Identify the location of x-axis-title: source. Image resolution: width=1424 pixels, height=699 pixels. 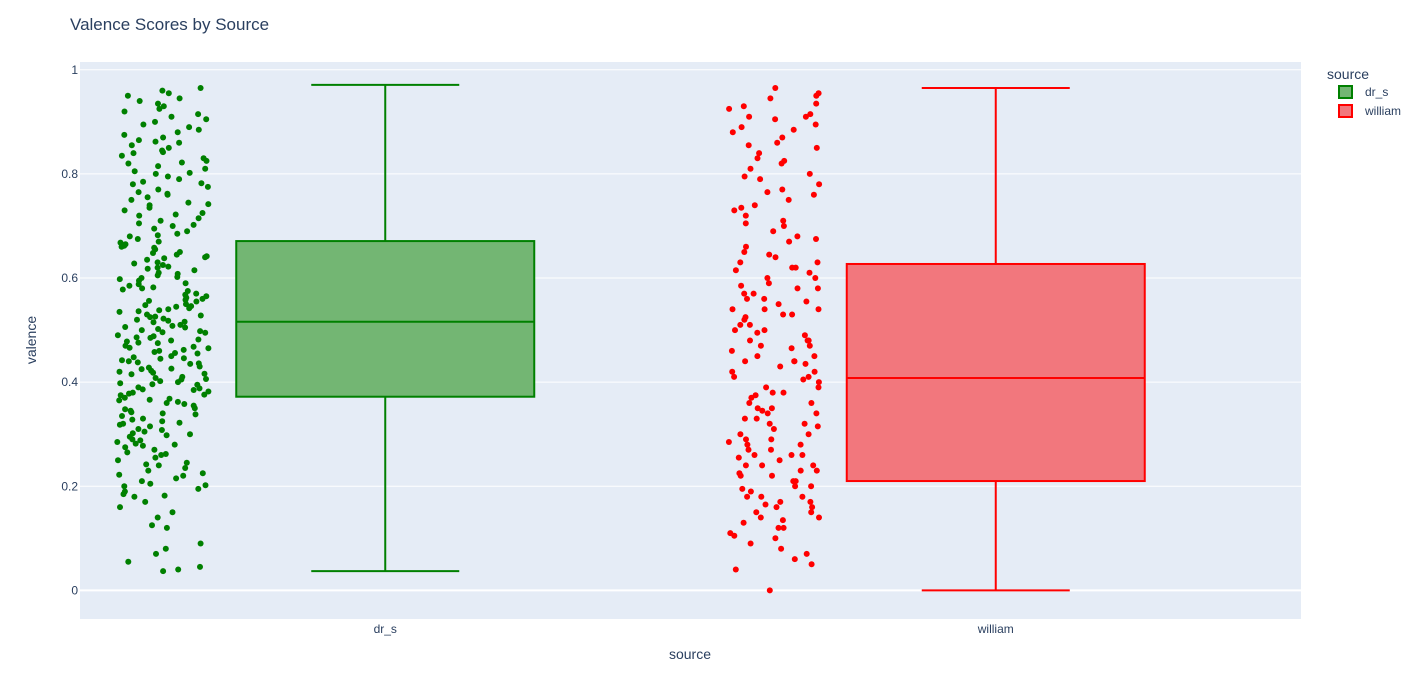
(690, 654).